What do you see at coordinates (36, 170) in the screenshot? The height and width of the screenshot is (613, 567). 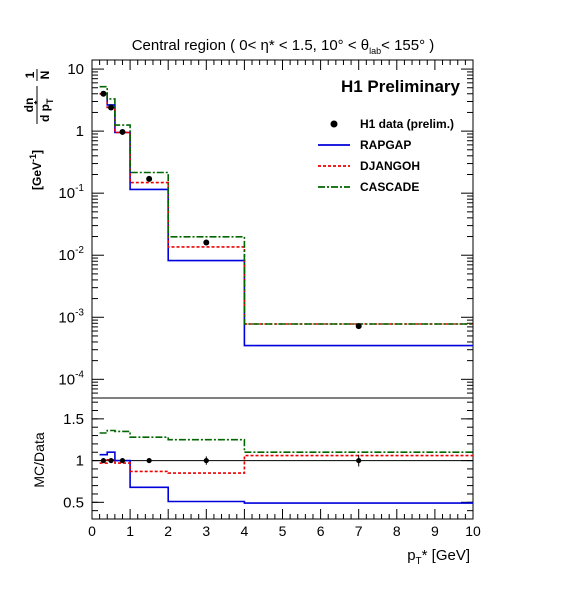 I see `y-label-unit: [GeV-1]` at bounding box center [36, 170].